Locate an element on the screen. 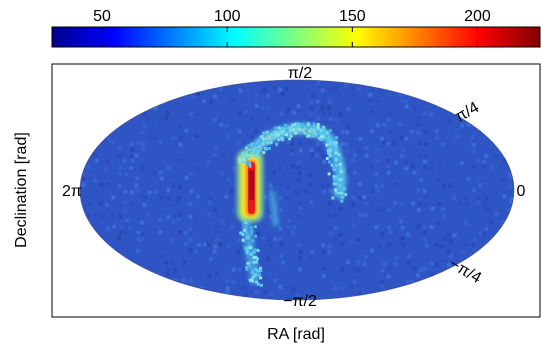 This screenshot has width=542, height=349. colorbar-tick-labels: 50 100 150 200 is located at coordinates (292, 16).